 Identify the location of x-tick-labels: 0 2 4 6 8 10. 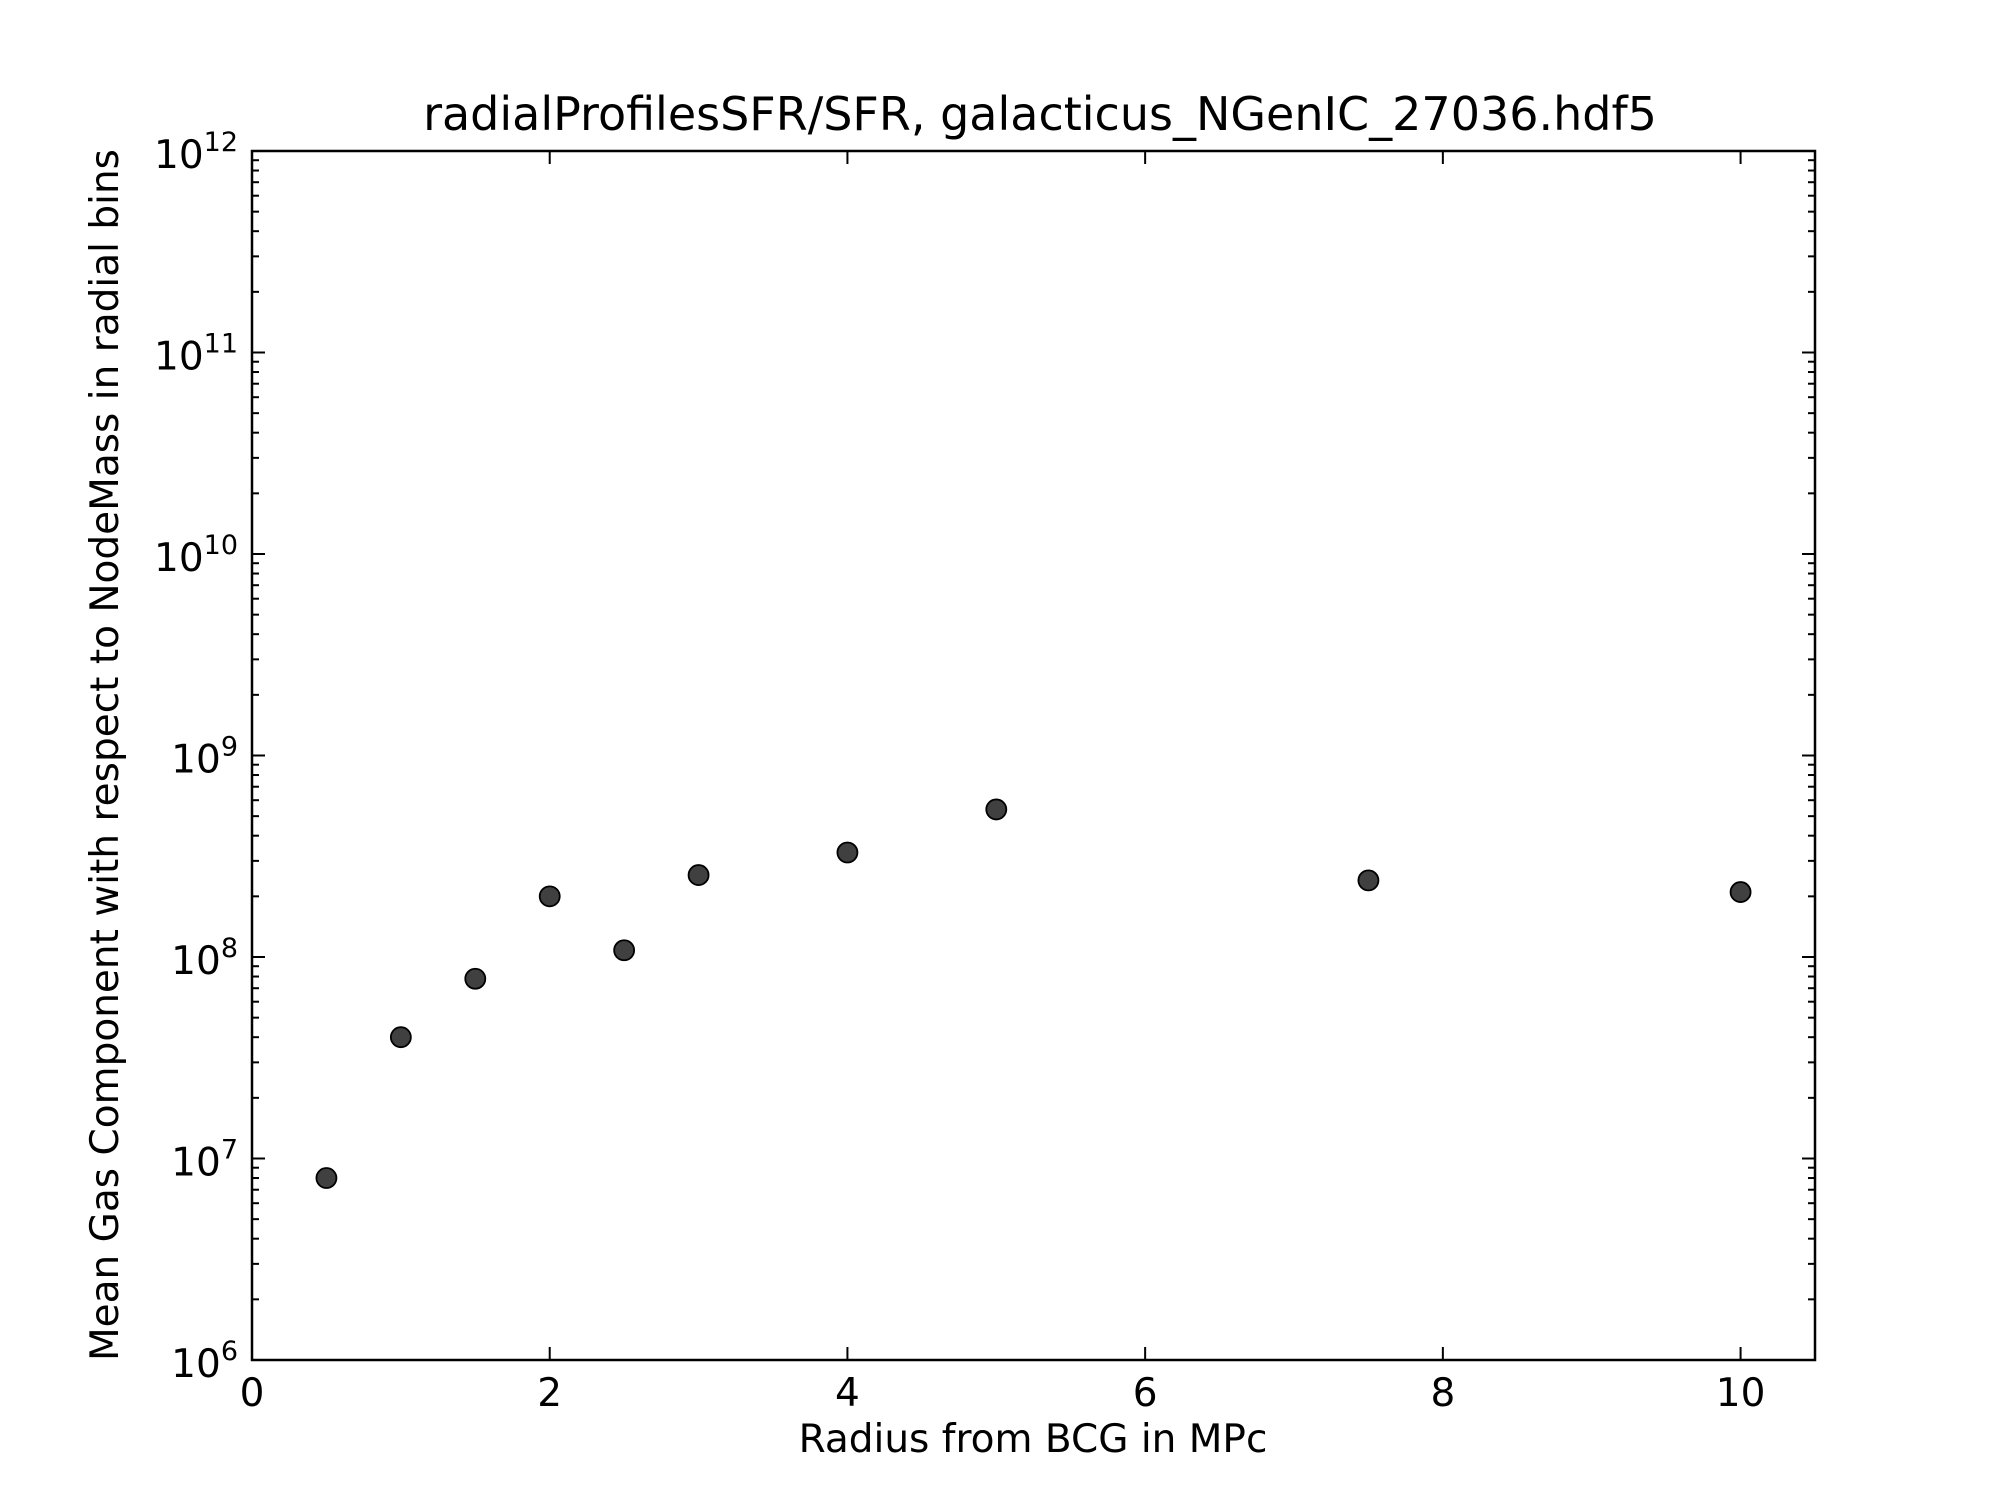
(1003, 1393).